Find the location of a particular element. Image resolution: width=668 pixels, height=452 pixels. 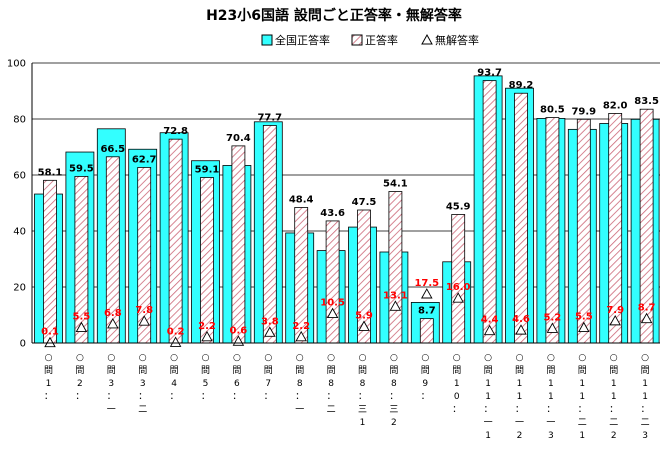

value-label-no-answer: 2.2 is located at coordinates (301, 326).